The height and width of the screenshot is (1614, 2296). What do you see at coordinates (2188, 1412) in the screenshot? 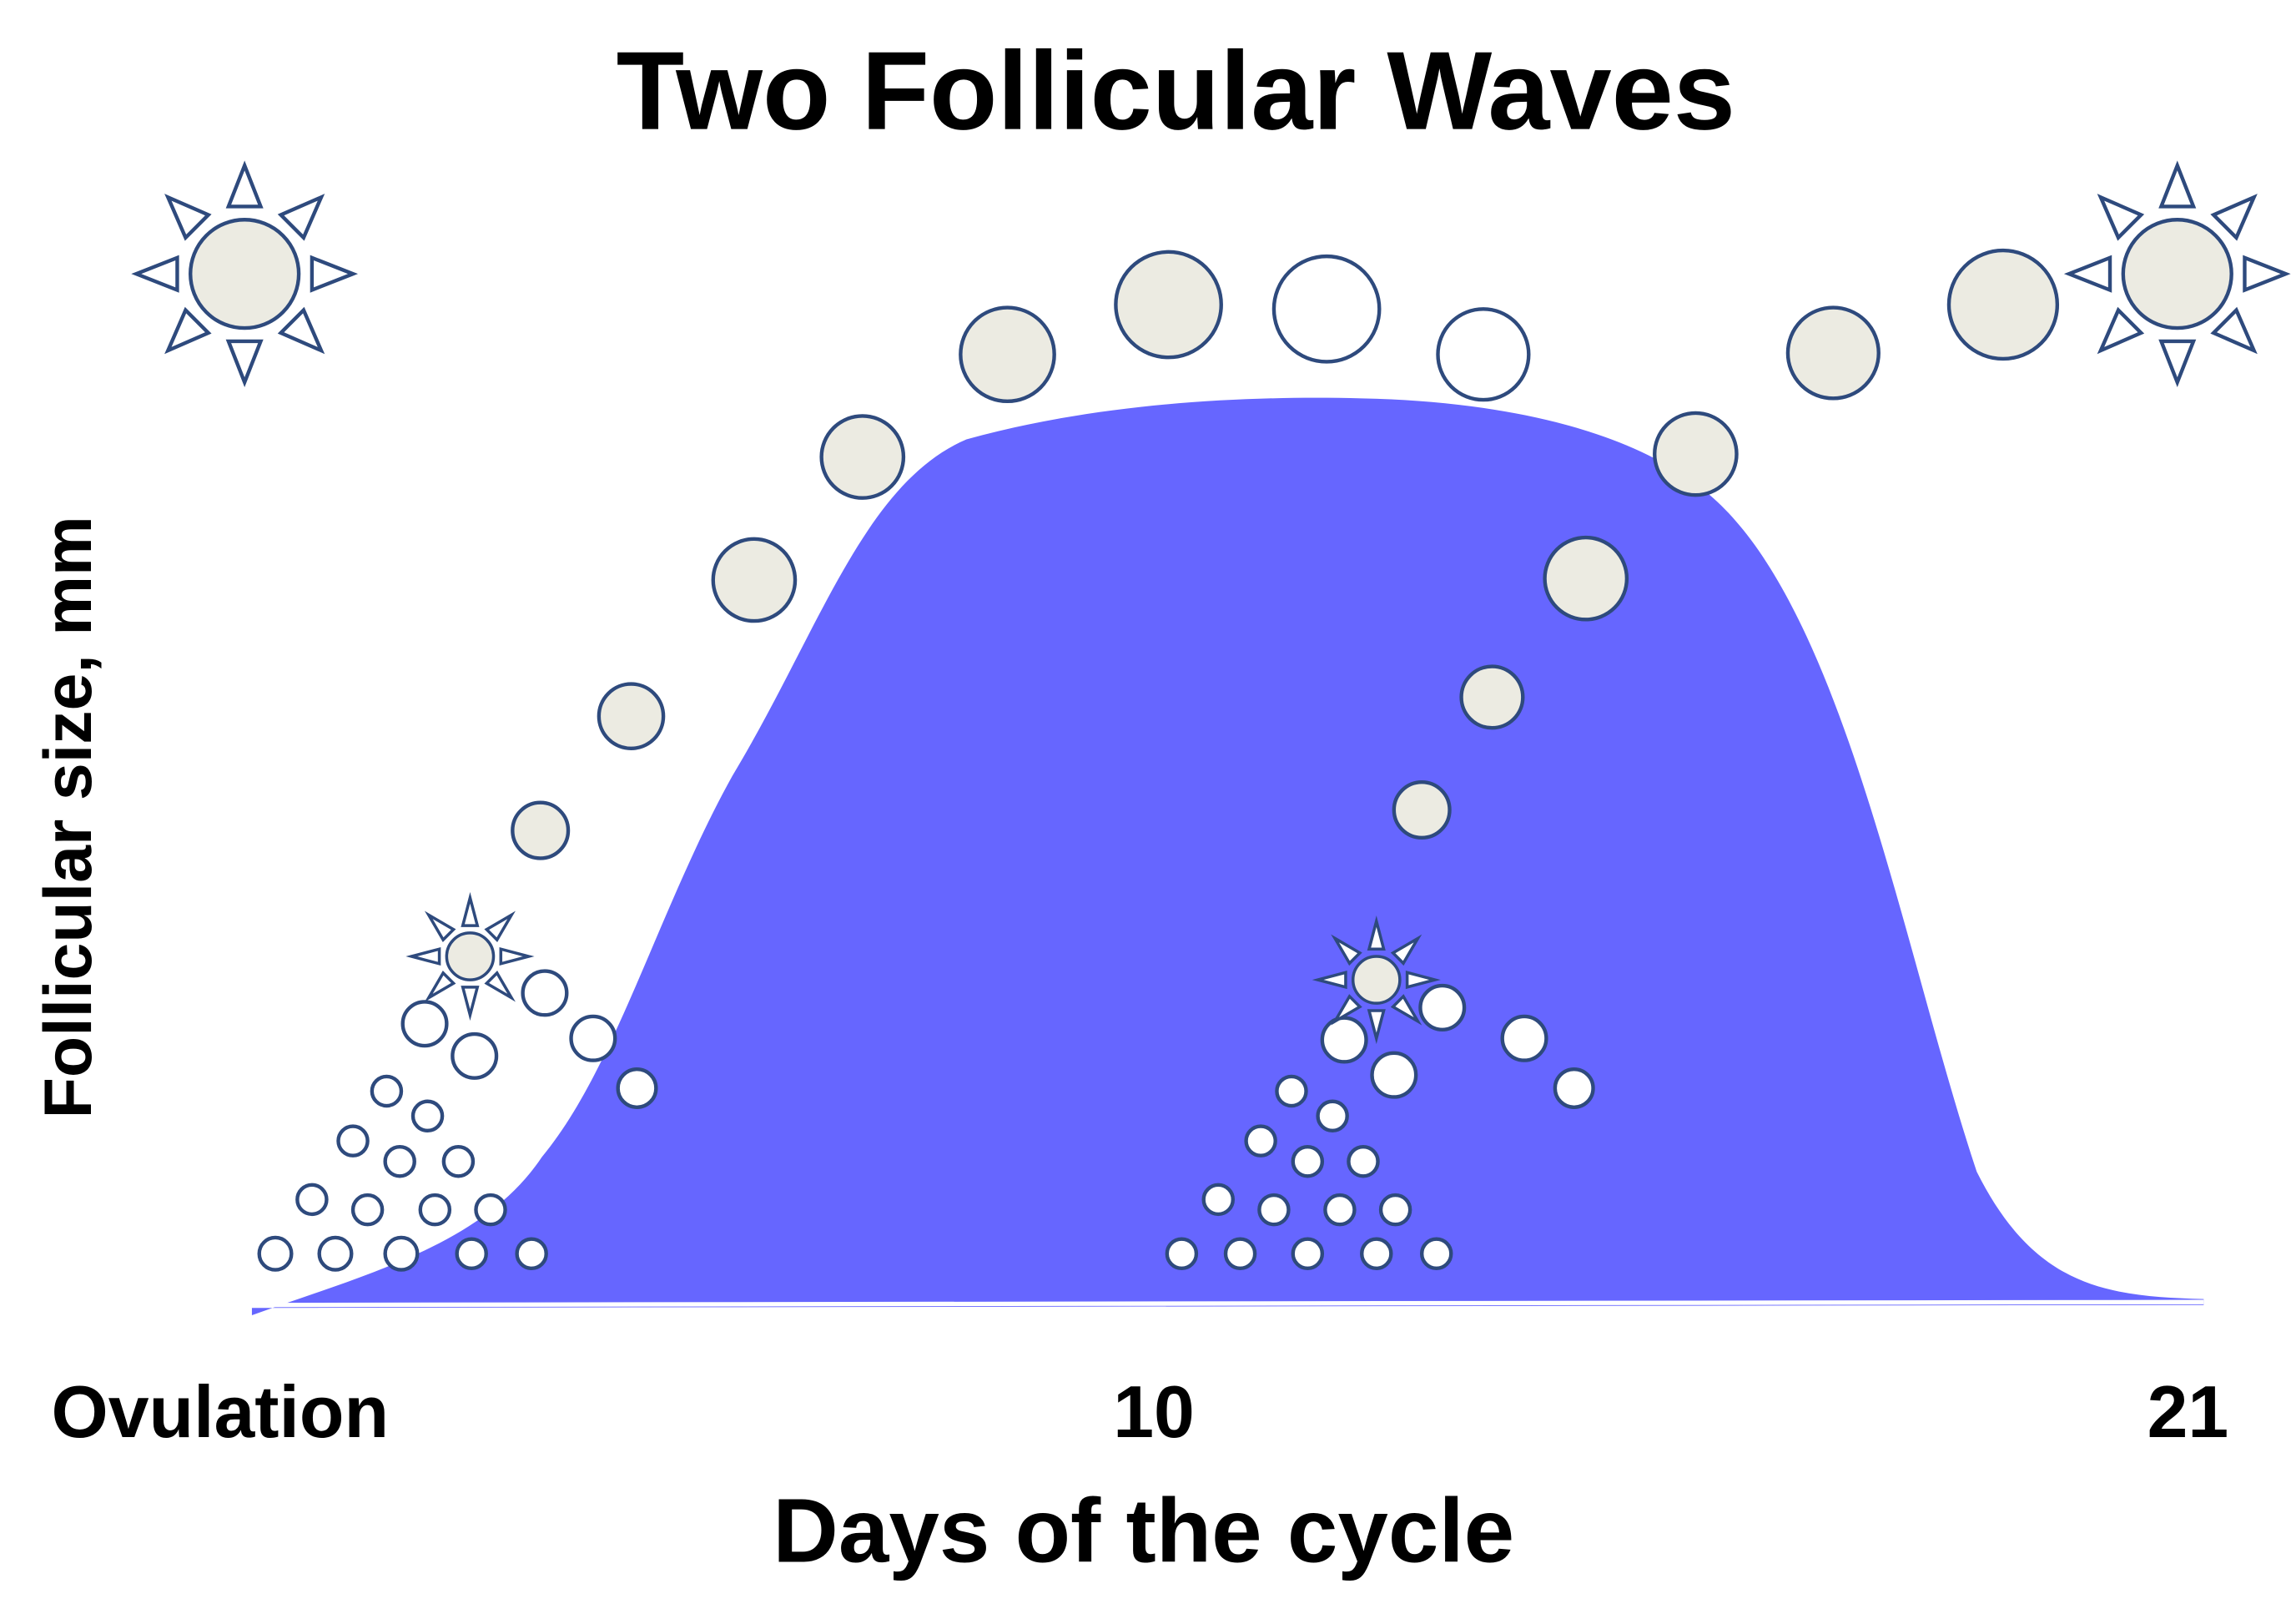
I see `x-label: 21` at bounding box center [2188, 1412].